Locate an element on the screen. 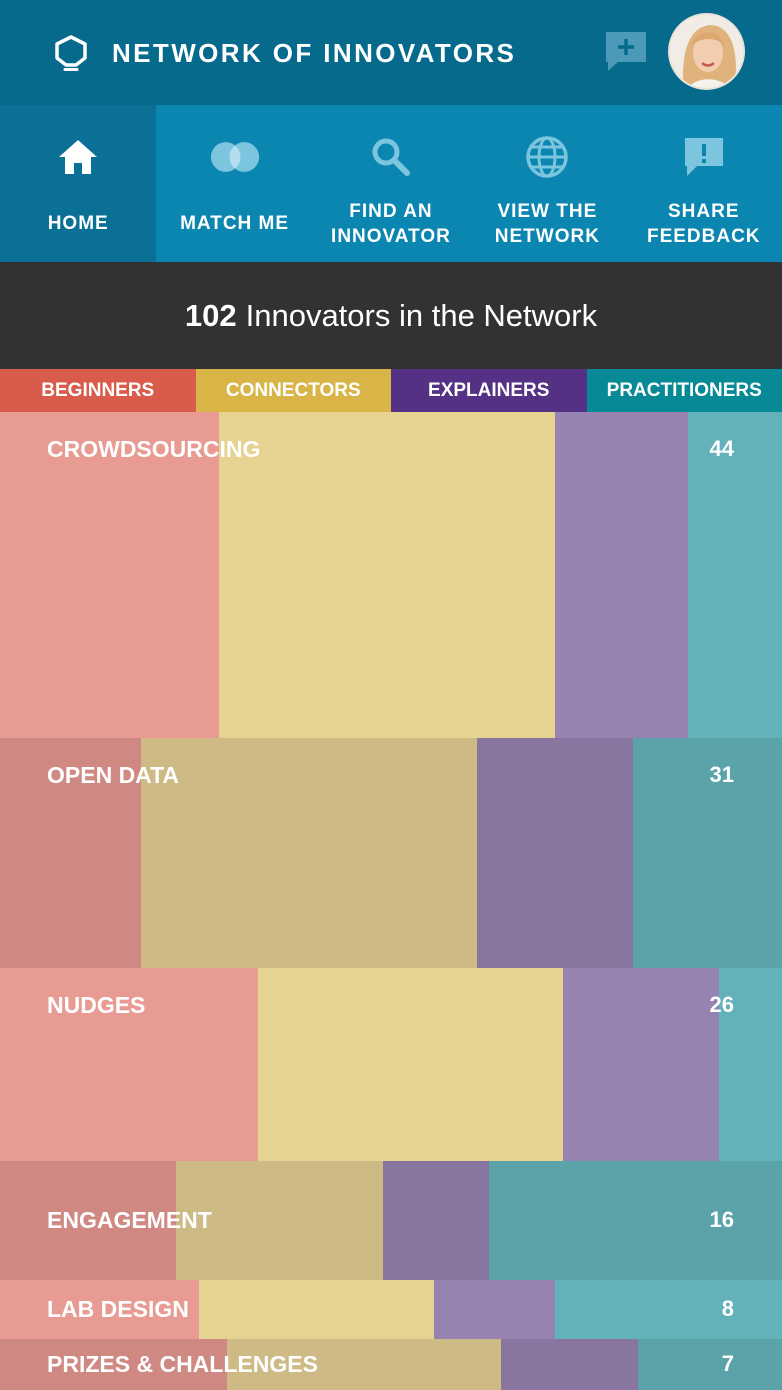 The height and width of the screenshot is (1390, 782). nav-item-match-me: MATCH ME is located at coordinates (234, 183).